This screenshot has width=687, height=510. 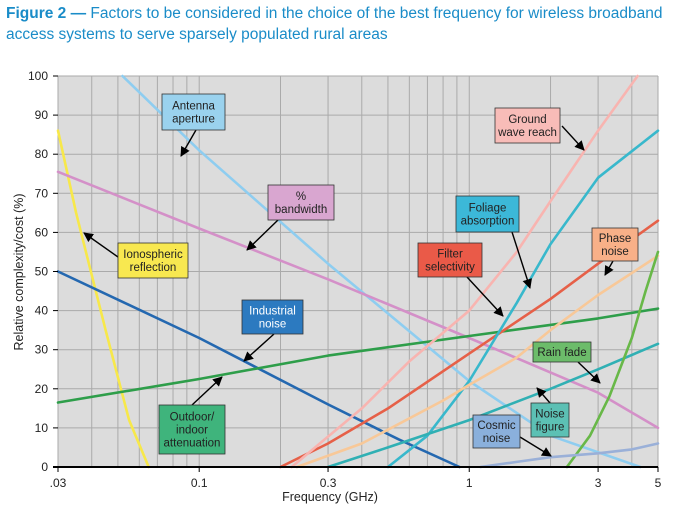 I want to click on x-tick-label: 5, so click(x=658, y=483).